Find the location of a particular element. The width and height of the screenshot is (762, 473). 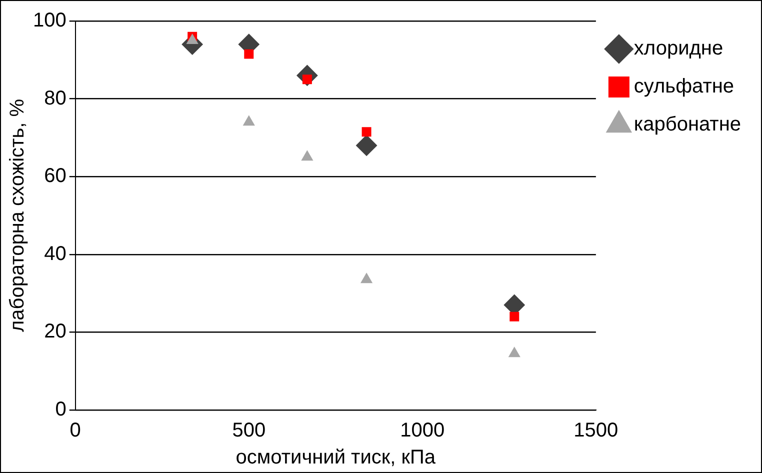

y-tick-label: 0 is located at coordinates (60, 409).